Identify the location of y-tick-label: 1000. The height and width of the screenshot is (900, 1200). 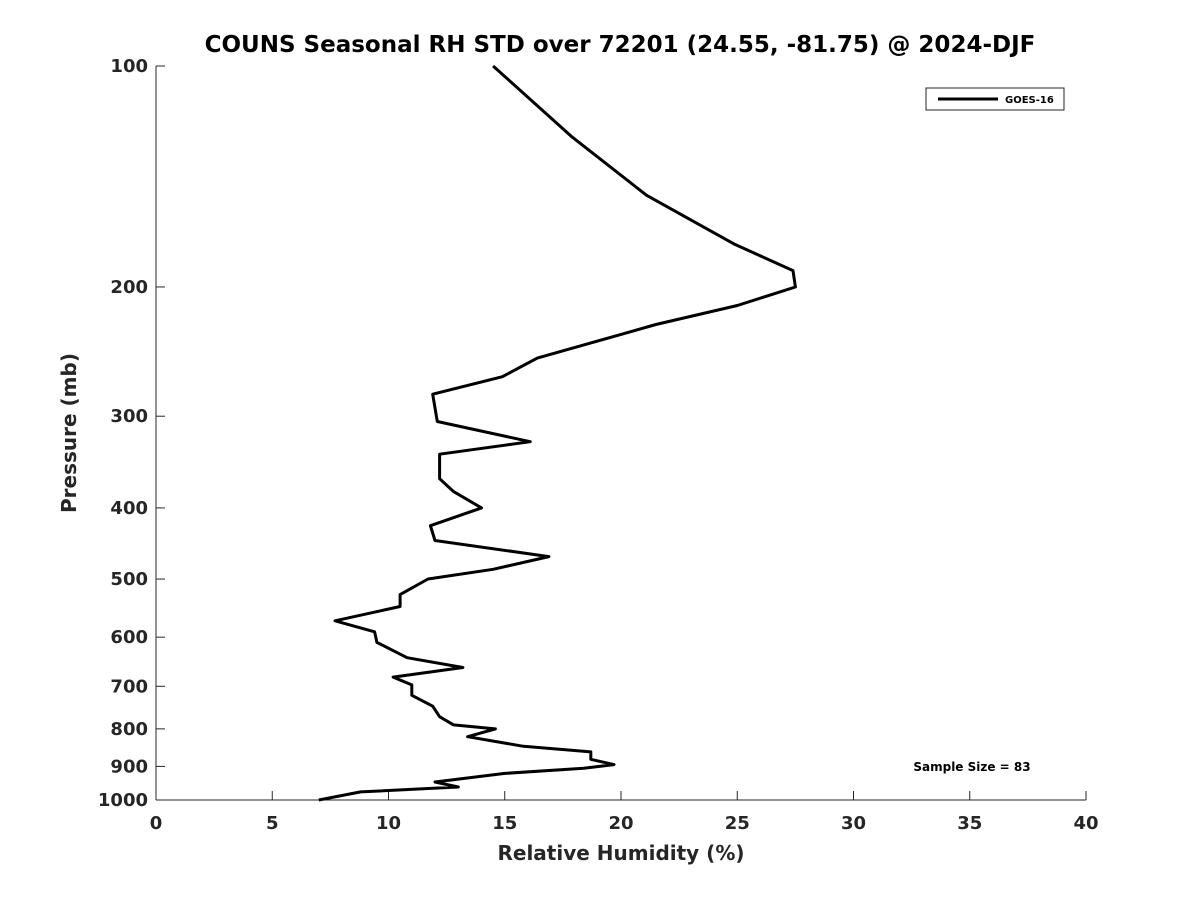
(123, 800).